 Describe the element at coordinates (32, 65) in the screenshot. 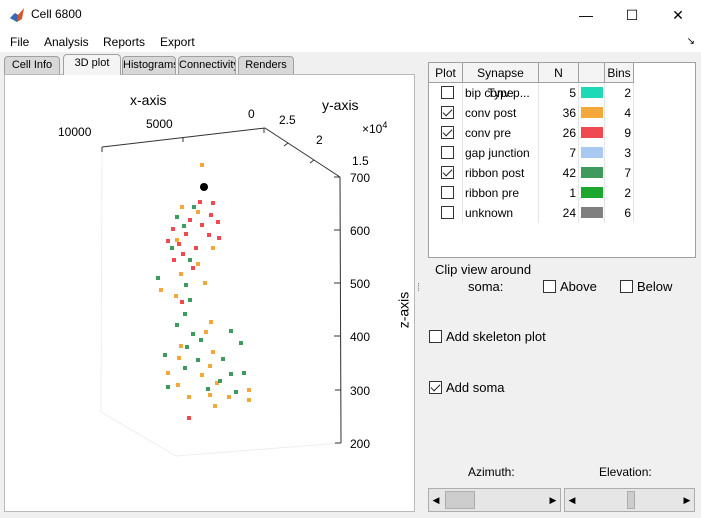

I see `tab-cell-info: Cell Info` at that location.